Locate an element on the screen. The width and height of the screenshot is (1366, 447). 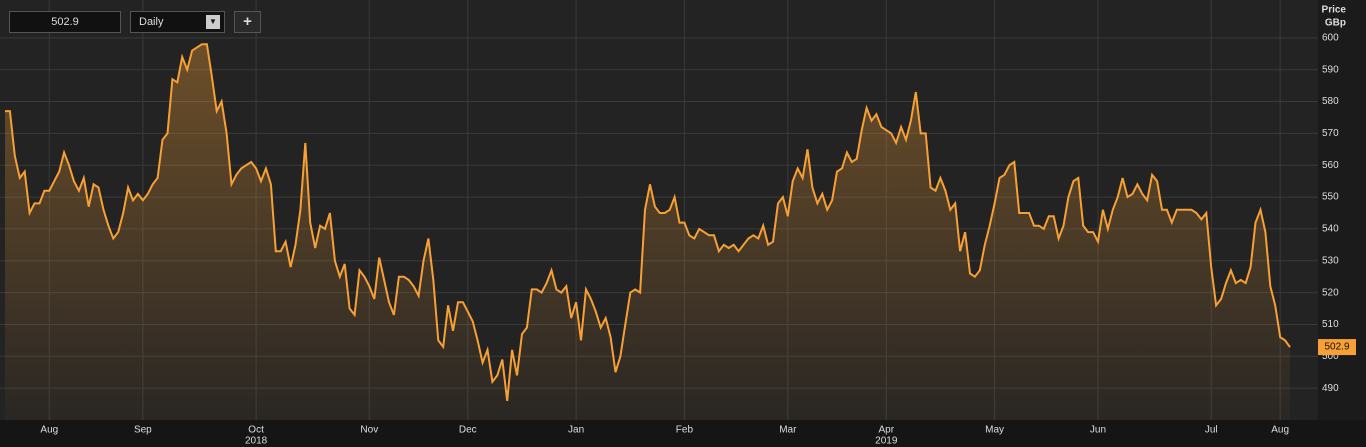
last-price-label: 502.9 is located at coordinates (1336, 347).